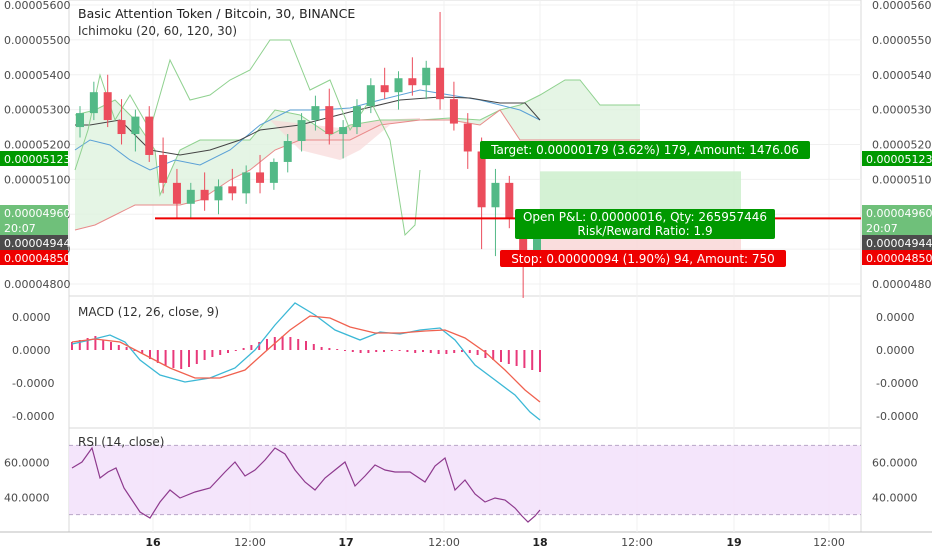 The image size is (932, 550). I want to click on rsi-axis: 60.0000 60.0000 40.0000 40.0000, so click(461, 481).